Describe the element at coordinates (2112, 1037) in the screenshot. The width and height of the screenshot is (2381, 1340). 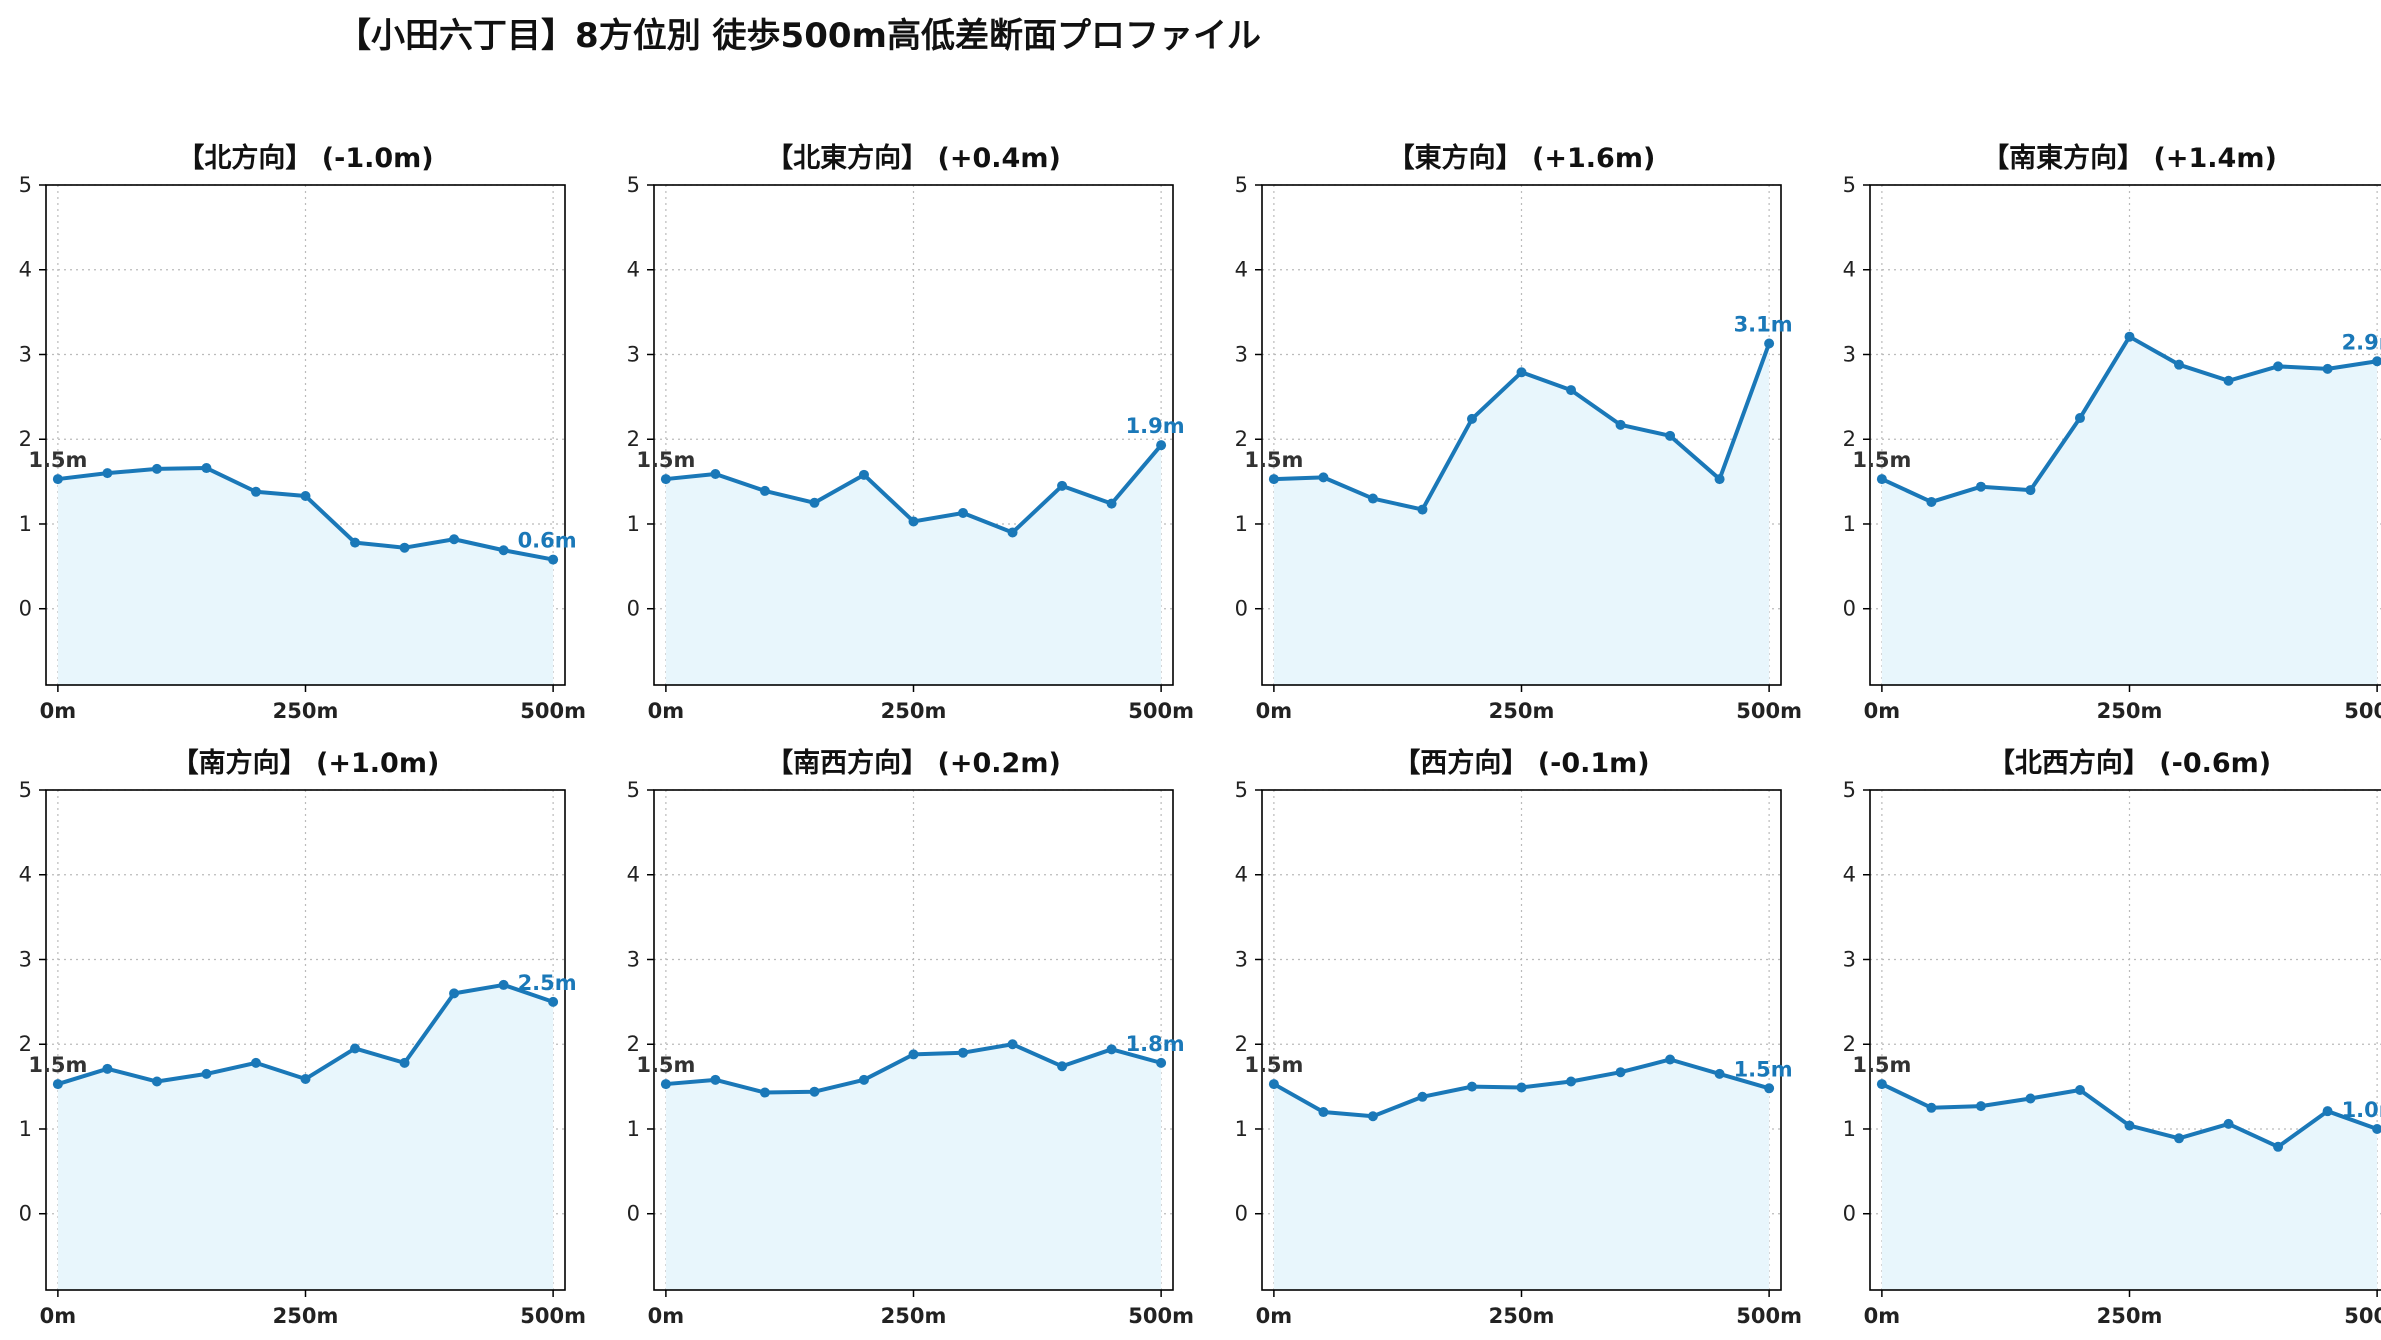
I see `chart-panel: 【北西方向】 (-0.6m) 0 1 2 3 4 5 0m 250m 500m 1.5m 1.0m` at that location.